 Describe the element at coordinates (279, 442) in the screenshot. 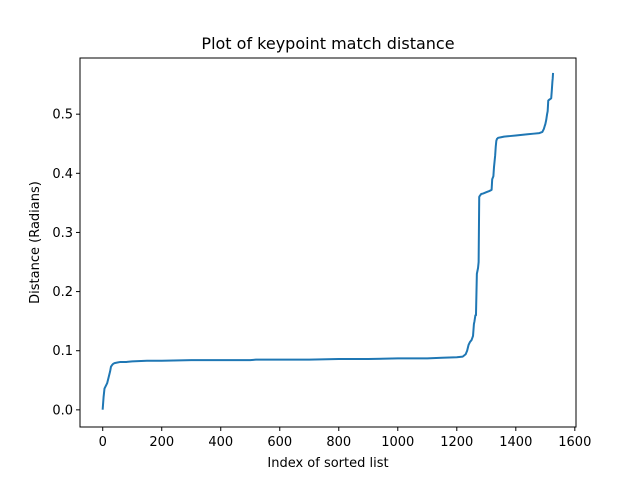

I see `x-tick-label: 600` at that location.